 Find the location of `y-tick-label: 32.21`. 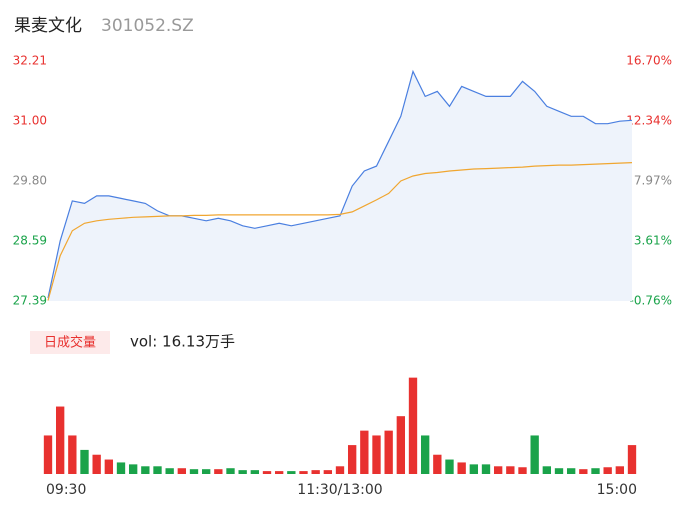

y-tick-label: 32.21 is located at coordinates (30, 61).